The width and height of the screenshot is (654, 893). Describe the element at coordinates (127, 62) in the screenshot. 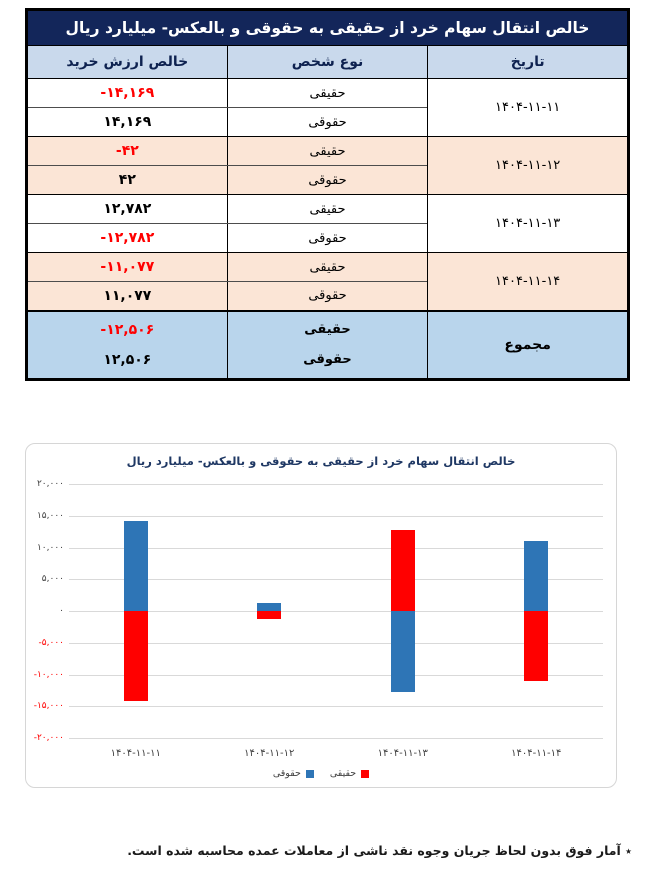

I see `column-header-net-value: خالص ارزش خرید` at that location.